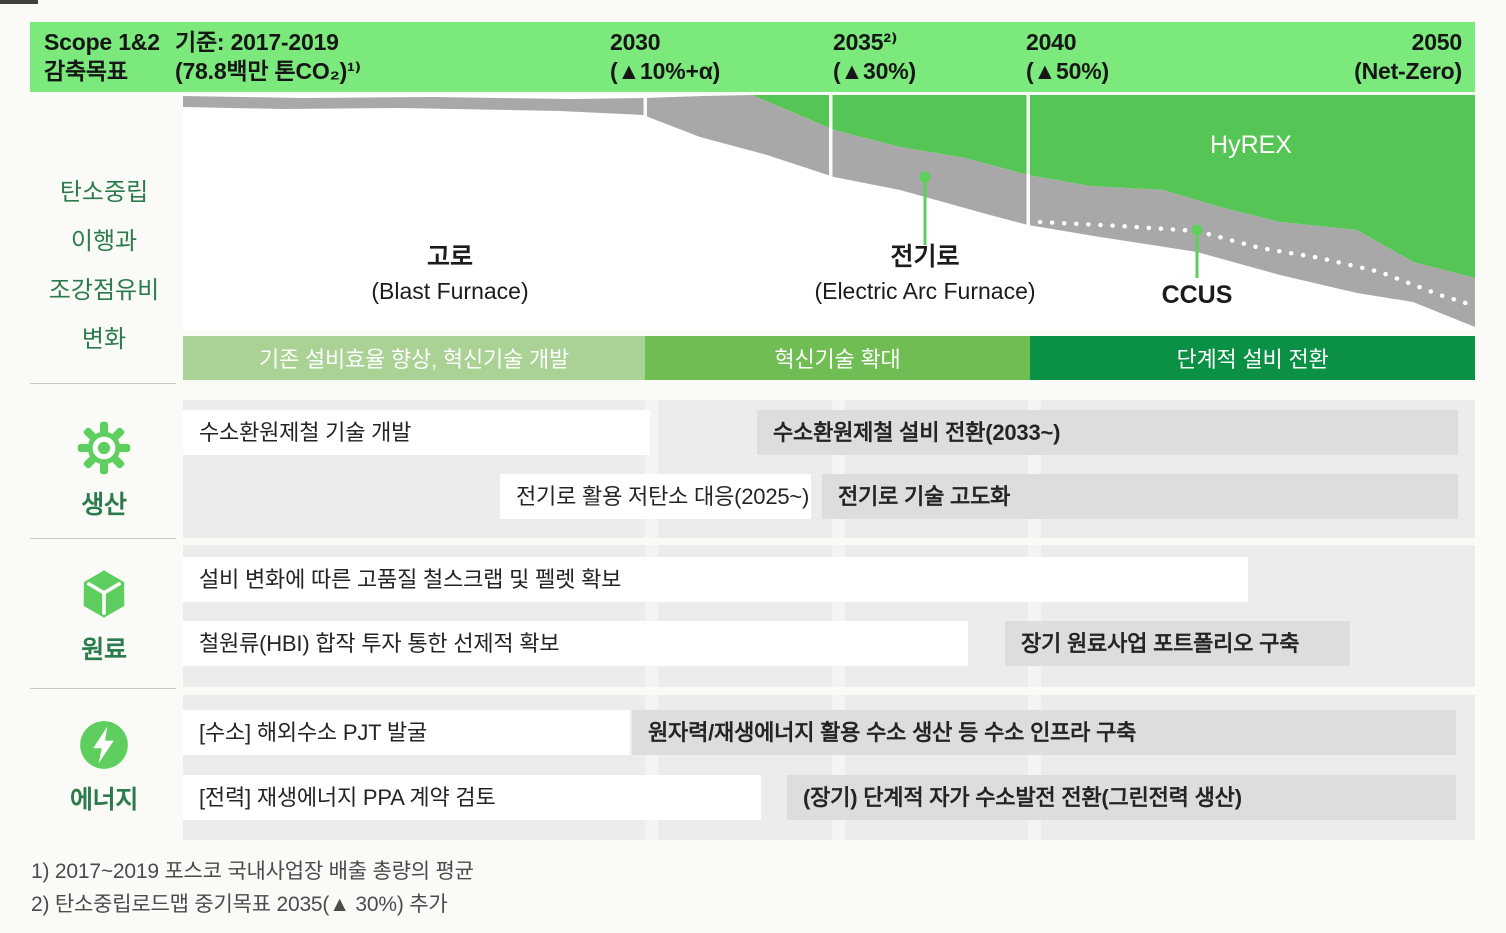  What do you see at coordinates (925, 274) in the screenshot?
I see `eaf-label: 전기로 (Electric Arc Furnace)` at bounding box center [925, 274].